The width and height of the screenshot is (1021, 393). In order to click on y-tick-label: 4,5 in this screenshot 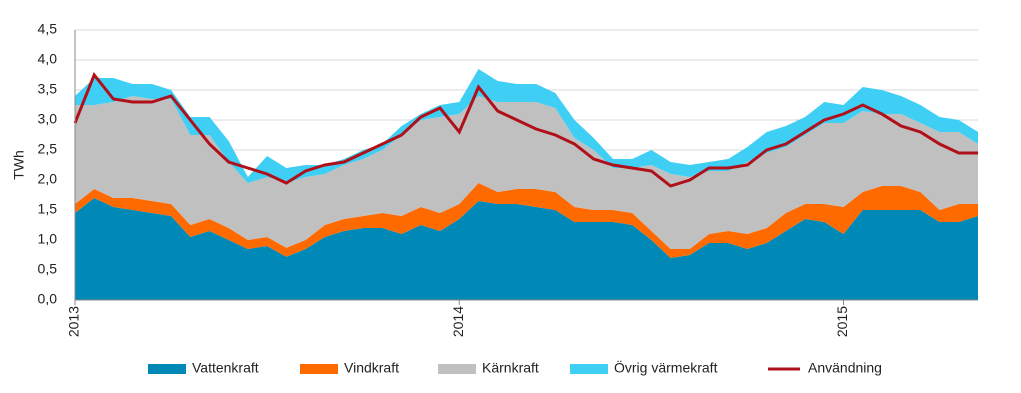, I will do `click(48, 29)`.